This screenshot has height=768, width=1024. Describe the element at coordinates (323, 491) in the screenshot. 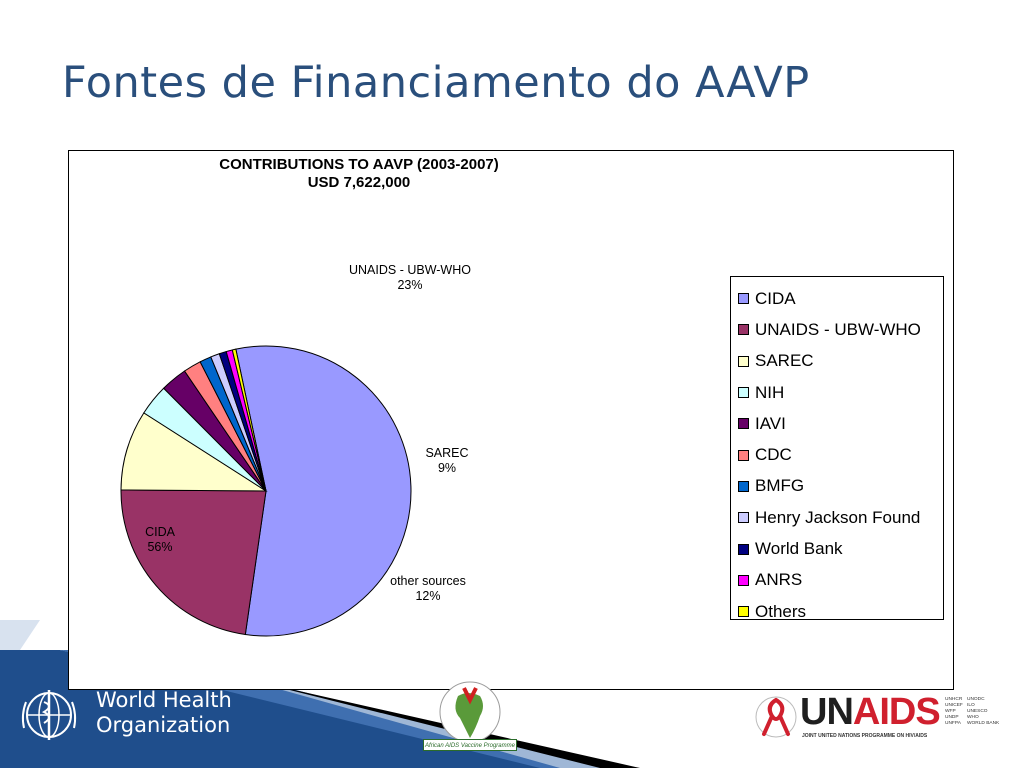

I see `pie-slice-cida` at that location.